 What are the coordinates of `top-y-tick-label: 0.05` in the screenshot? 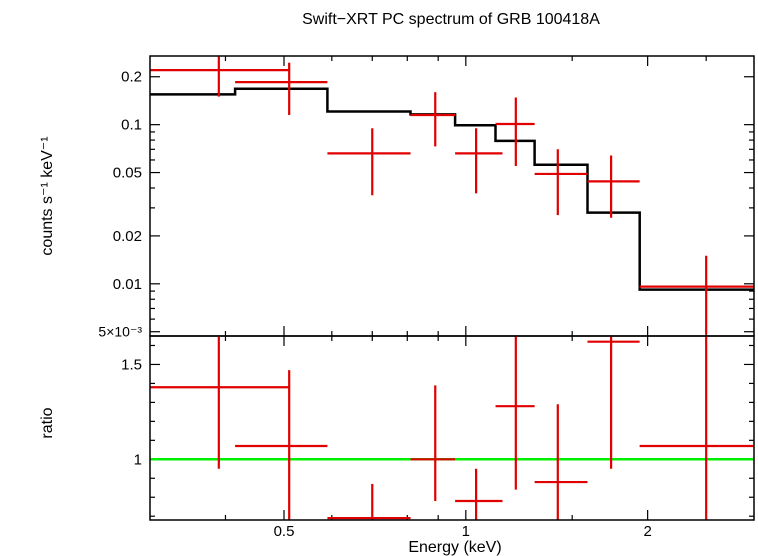 It's located at (127, 173).